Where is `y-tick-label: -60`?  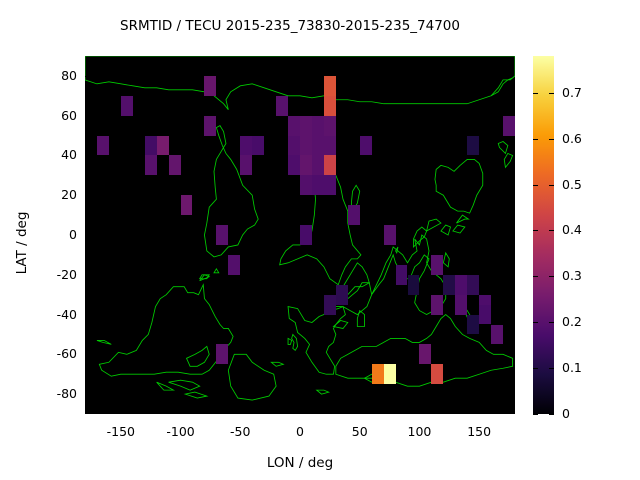
y-tick-label: -60 is located at coordinates (66, 354).